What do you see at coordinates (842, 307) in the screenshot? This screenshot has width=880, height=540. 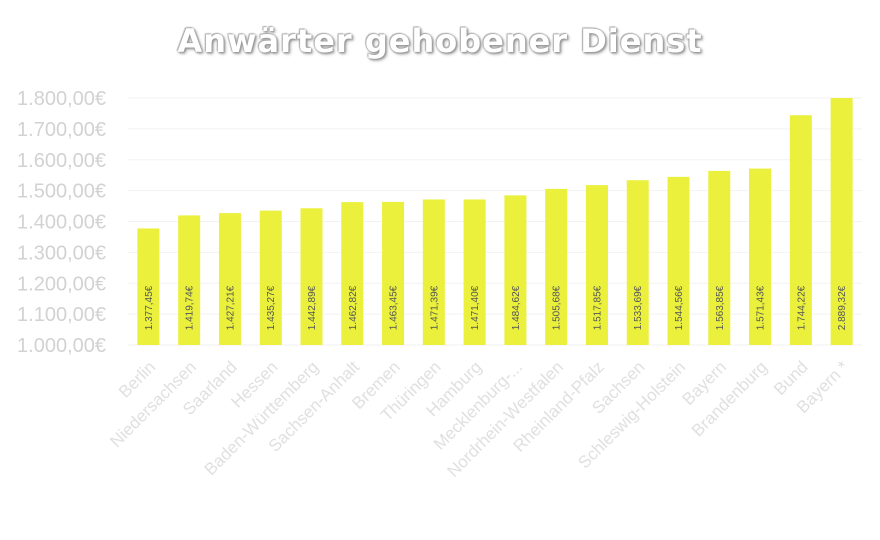 I see `data-label: 2.889,32€` at bounding box center [842, 307].